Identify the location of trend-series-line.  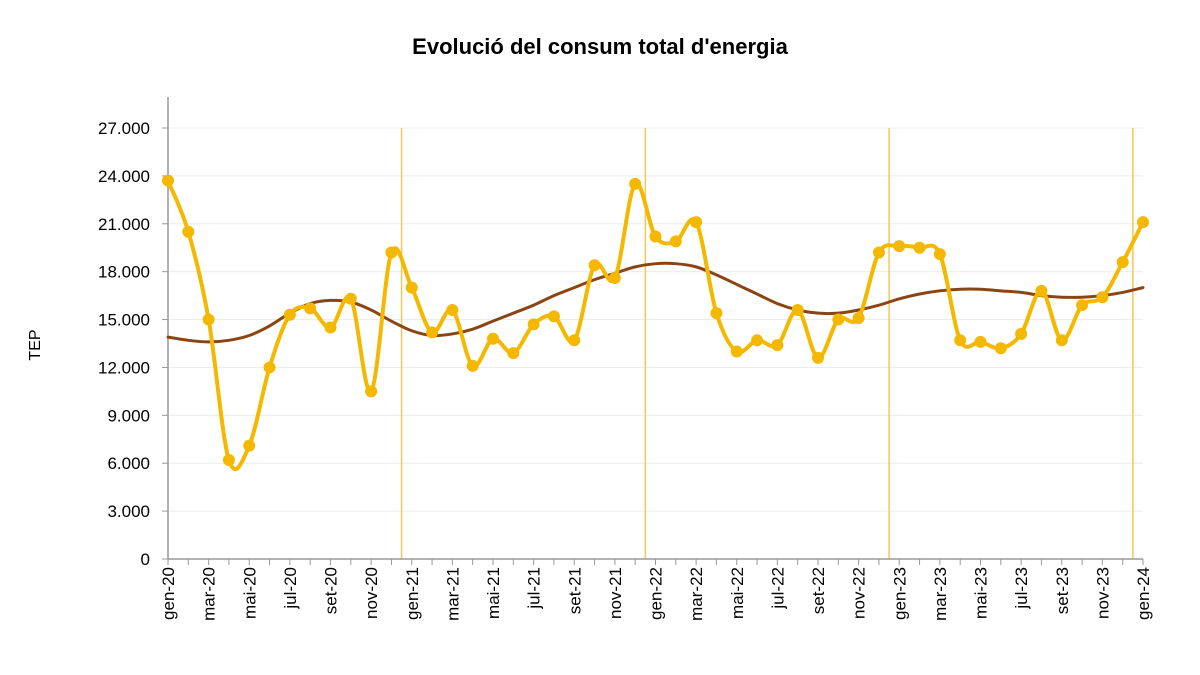
(655, 302).